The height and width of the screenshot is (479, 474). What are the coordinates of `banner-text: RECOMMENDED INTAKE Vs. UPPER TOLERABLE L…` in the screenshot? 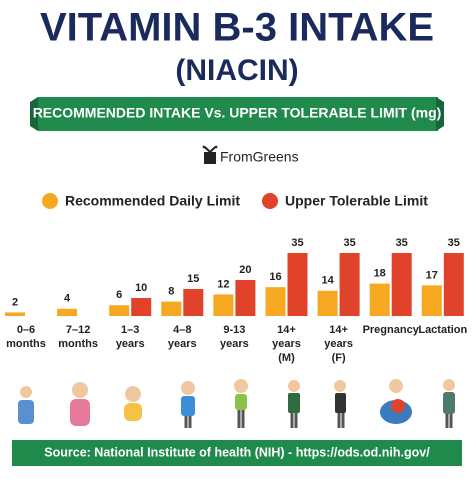 It's located at (237, 113).